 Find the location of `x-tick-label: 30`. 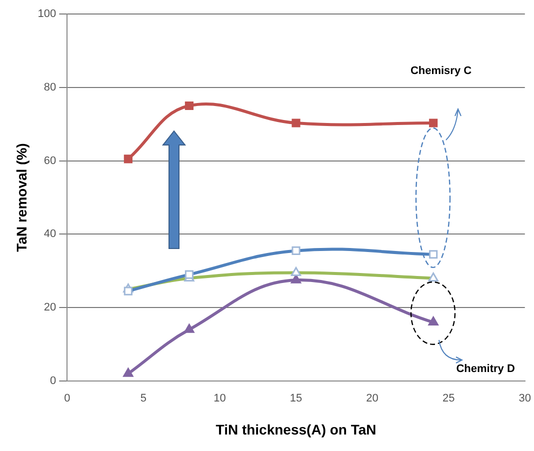

x-tick-label: 30 is located at coordinates (525, 398).